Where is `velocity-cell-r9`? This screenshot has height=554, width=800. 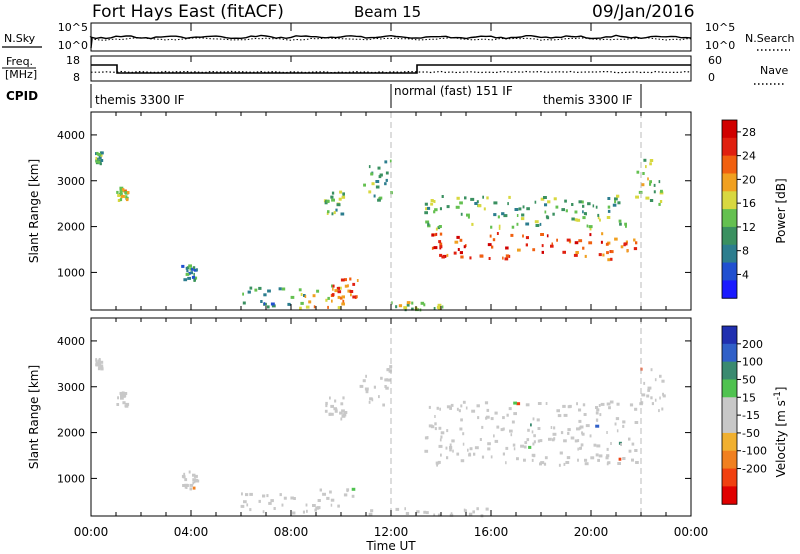 velocity-cell-r9 is located at coordinates (663, 381).